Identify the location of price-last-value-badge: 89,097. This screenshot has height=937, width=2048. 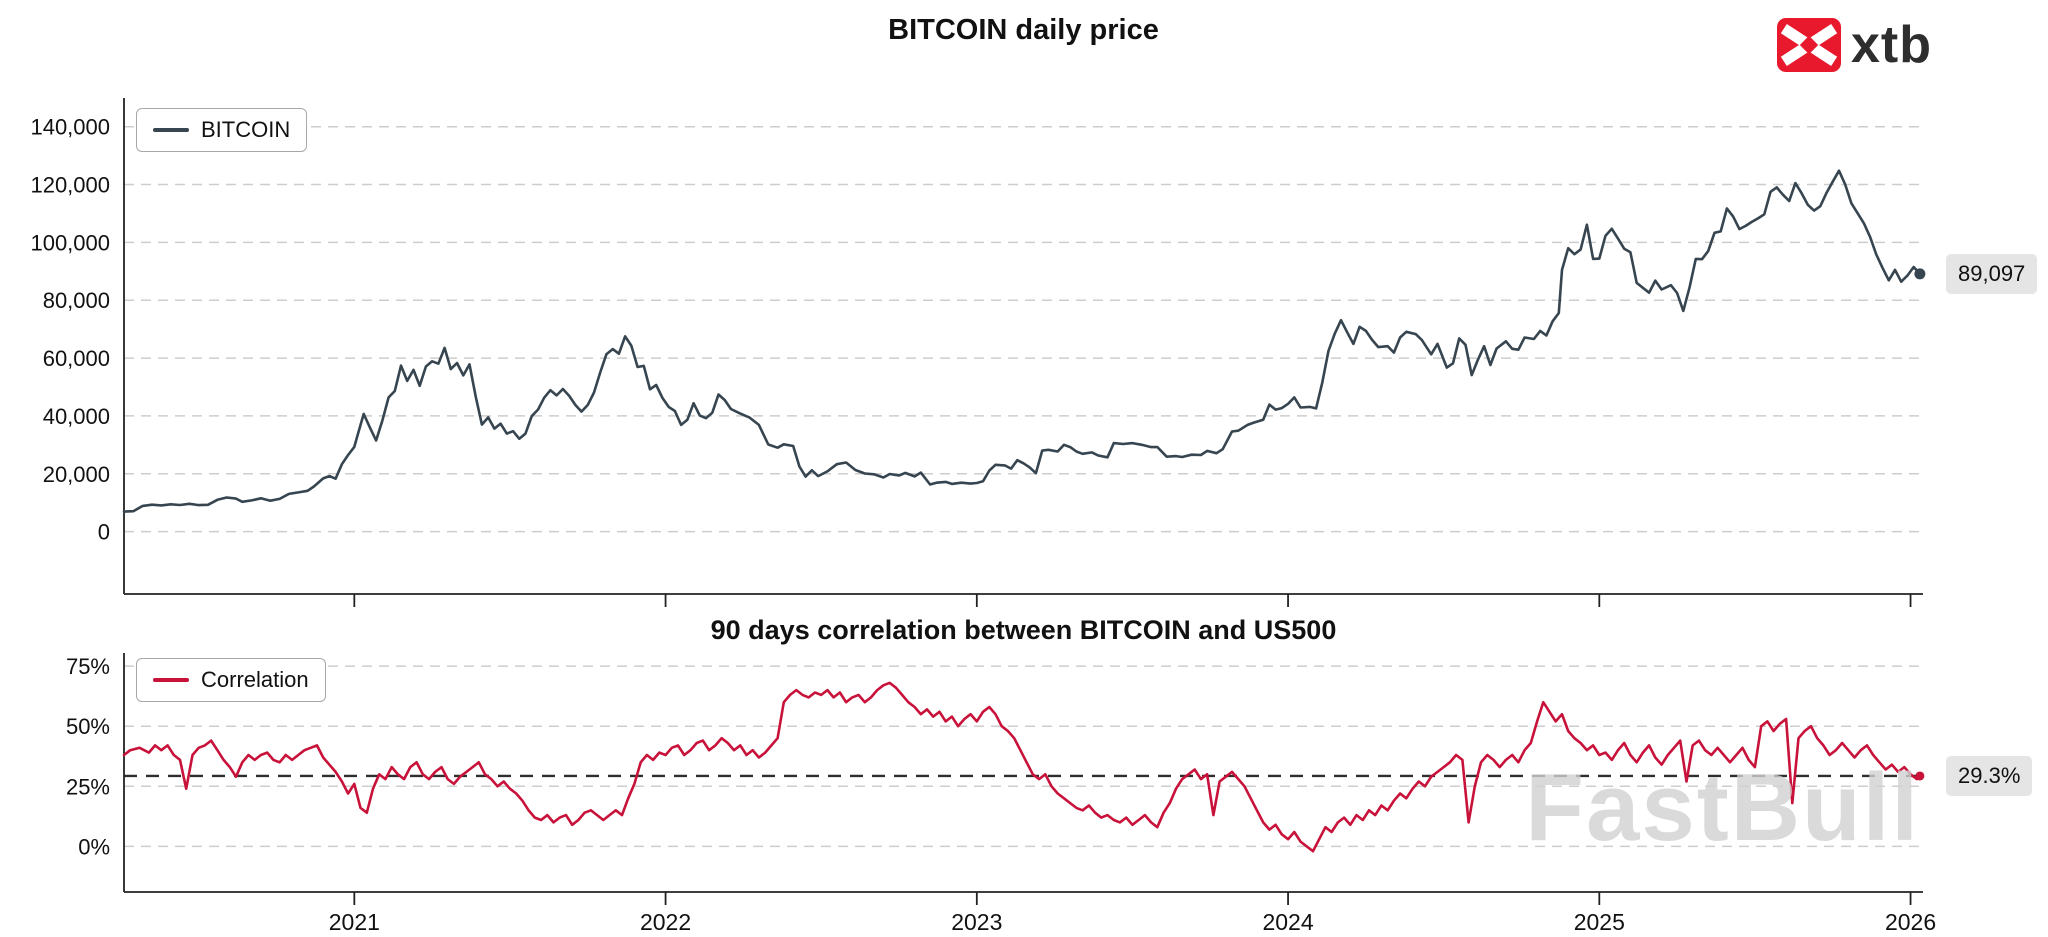
(1992, 273).